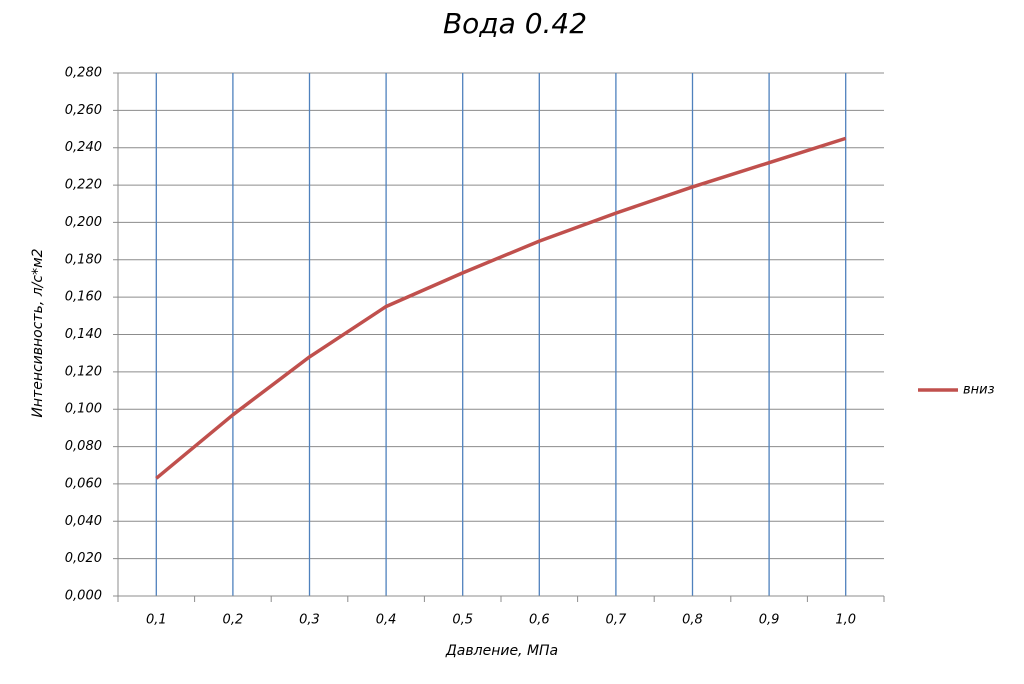 The image size is (1024, 684). I want to click on y-tick-label: 0,240, so click(83, 147).